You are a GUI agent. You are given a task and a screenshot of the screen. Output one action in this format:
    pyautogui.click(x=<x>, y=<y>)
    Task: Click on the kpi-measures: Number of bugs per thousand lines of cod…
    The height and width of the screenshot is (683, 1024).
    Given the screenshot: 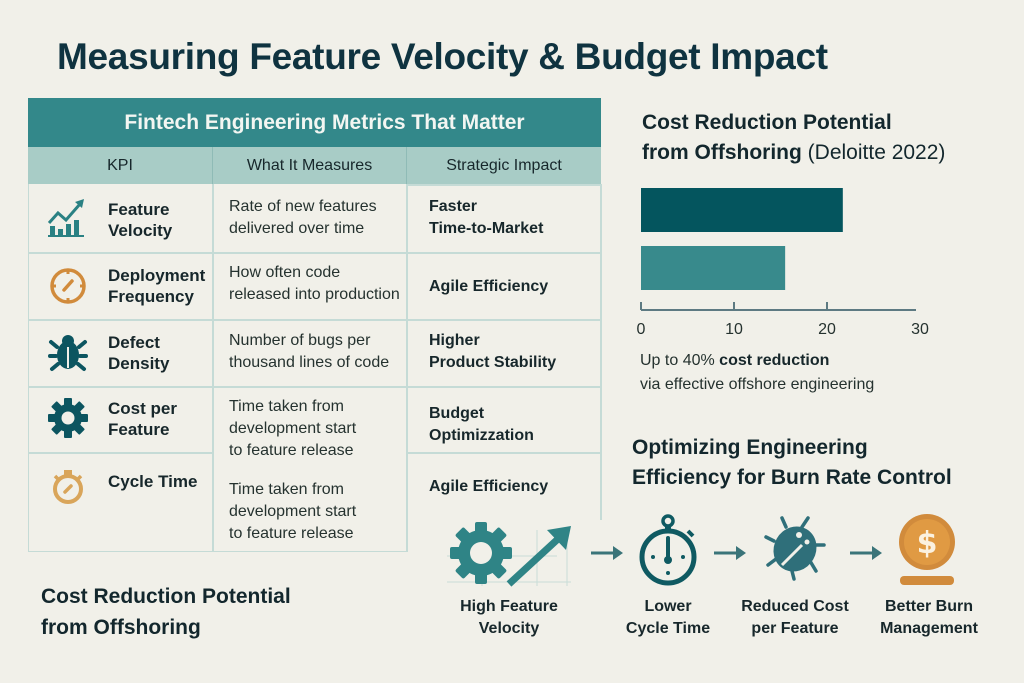 What is the action you would take?
    pyautogui.click(x=309, y=352)
    